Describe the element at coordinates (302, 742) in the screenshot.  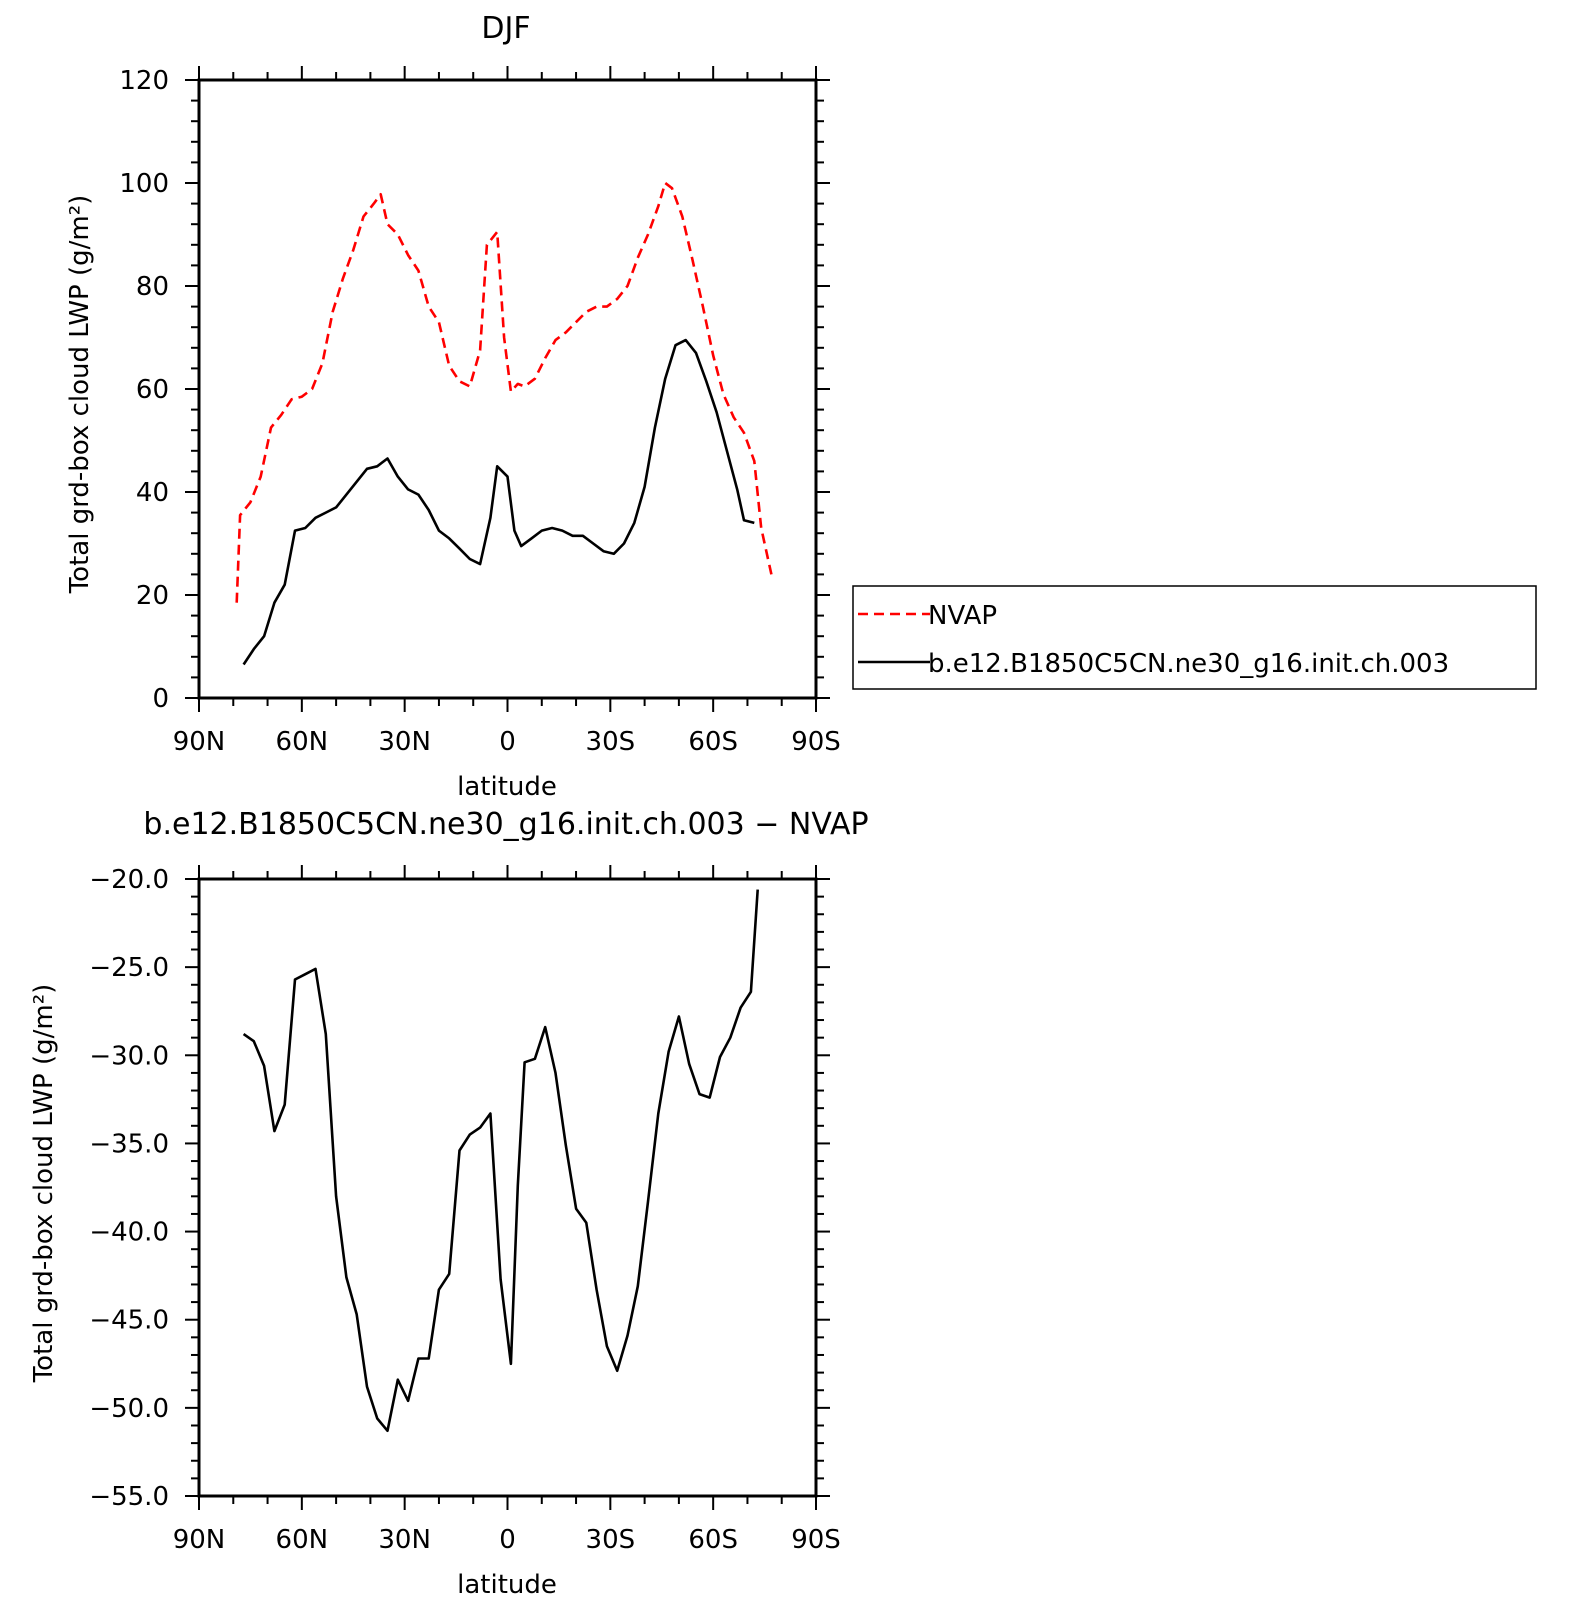
I see `top-panel-x-tick-label: 60N` at that location.